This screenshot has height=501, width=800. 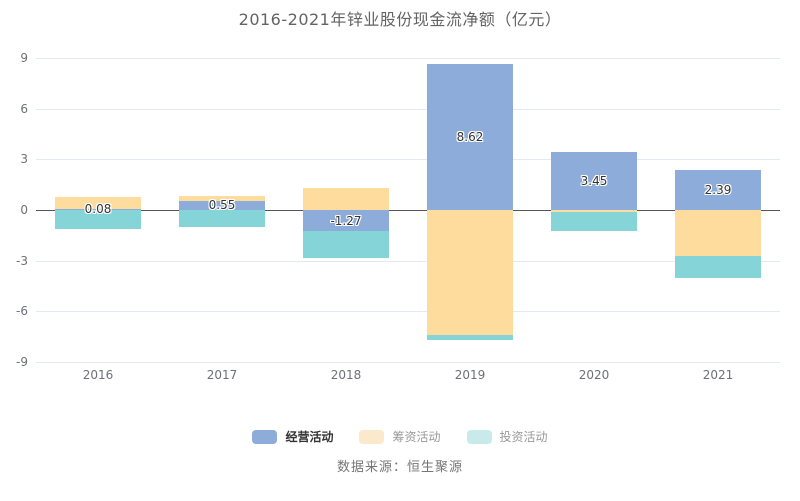 I want to click on y-axis-tick-label: 6, so click(x=24, y=108).